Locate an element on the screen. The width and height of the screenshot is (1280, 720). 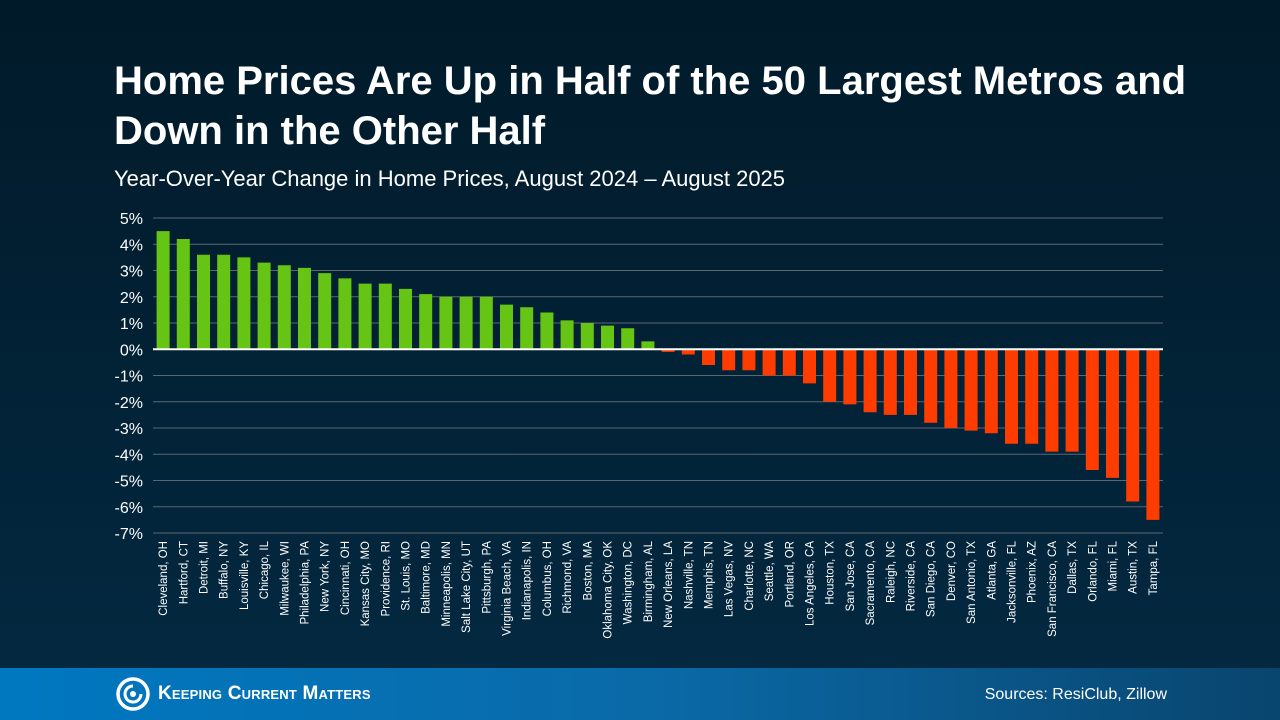
x-tick-label: Phoenix, AZ is located at coordinates (1033, 572).